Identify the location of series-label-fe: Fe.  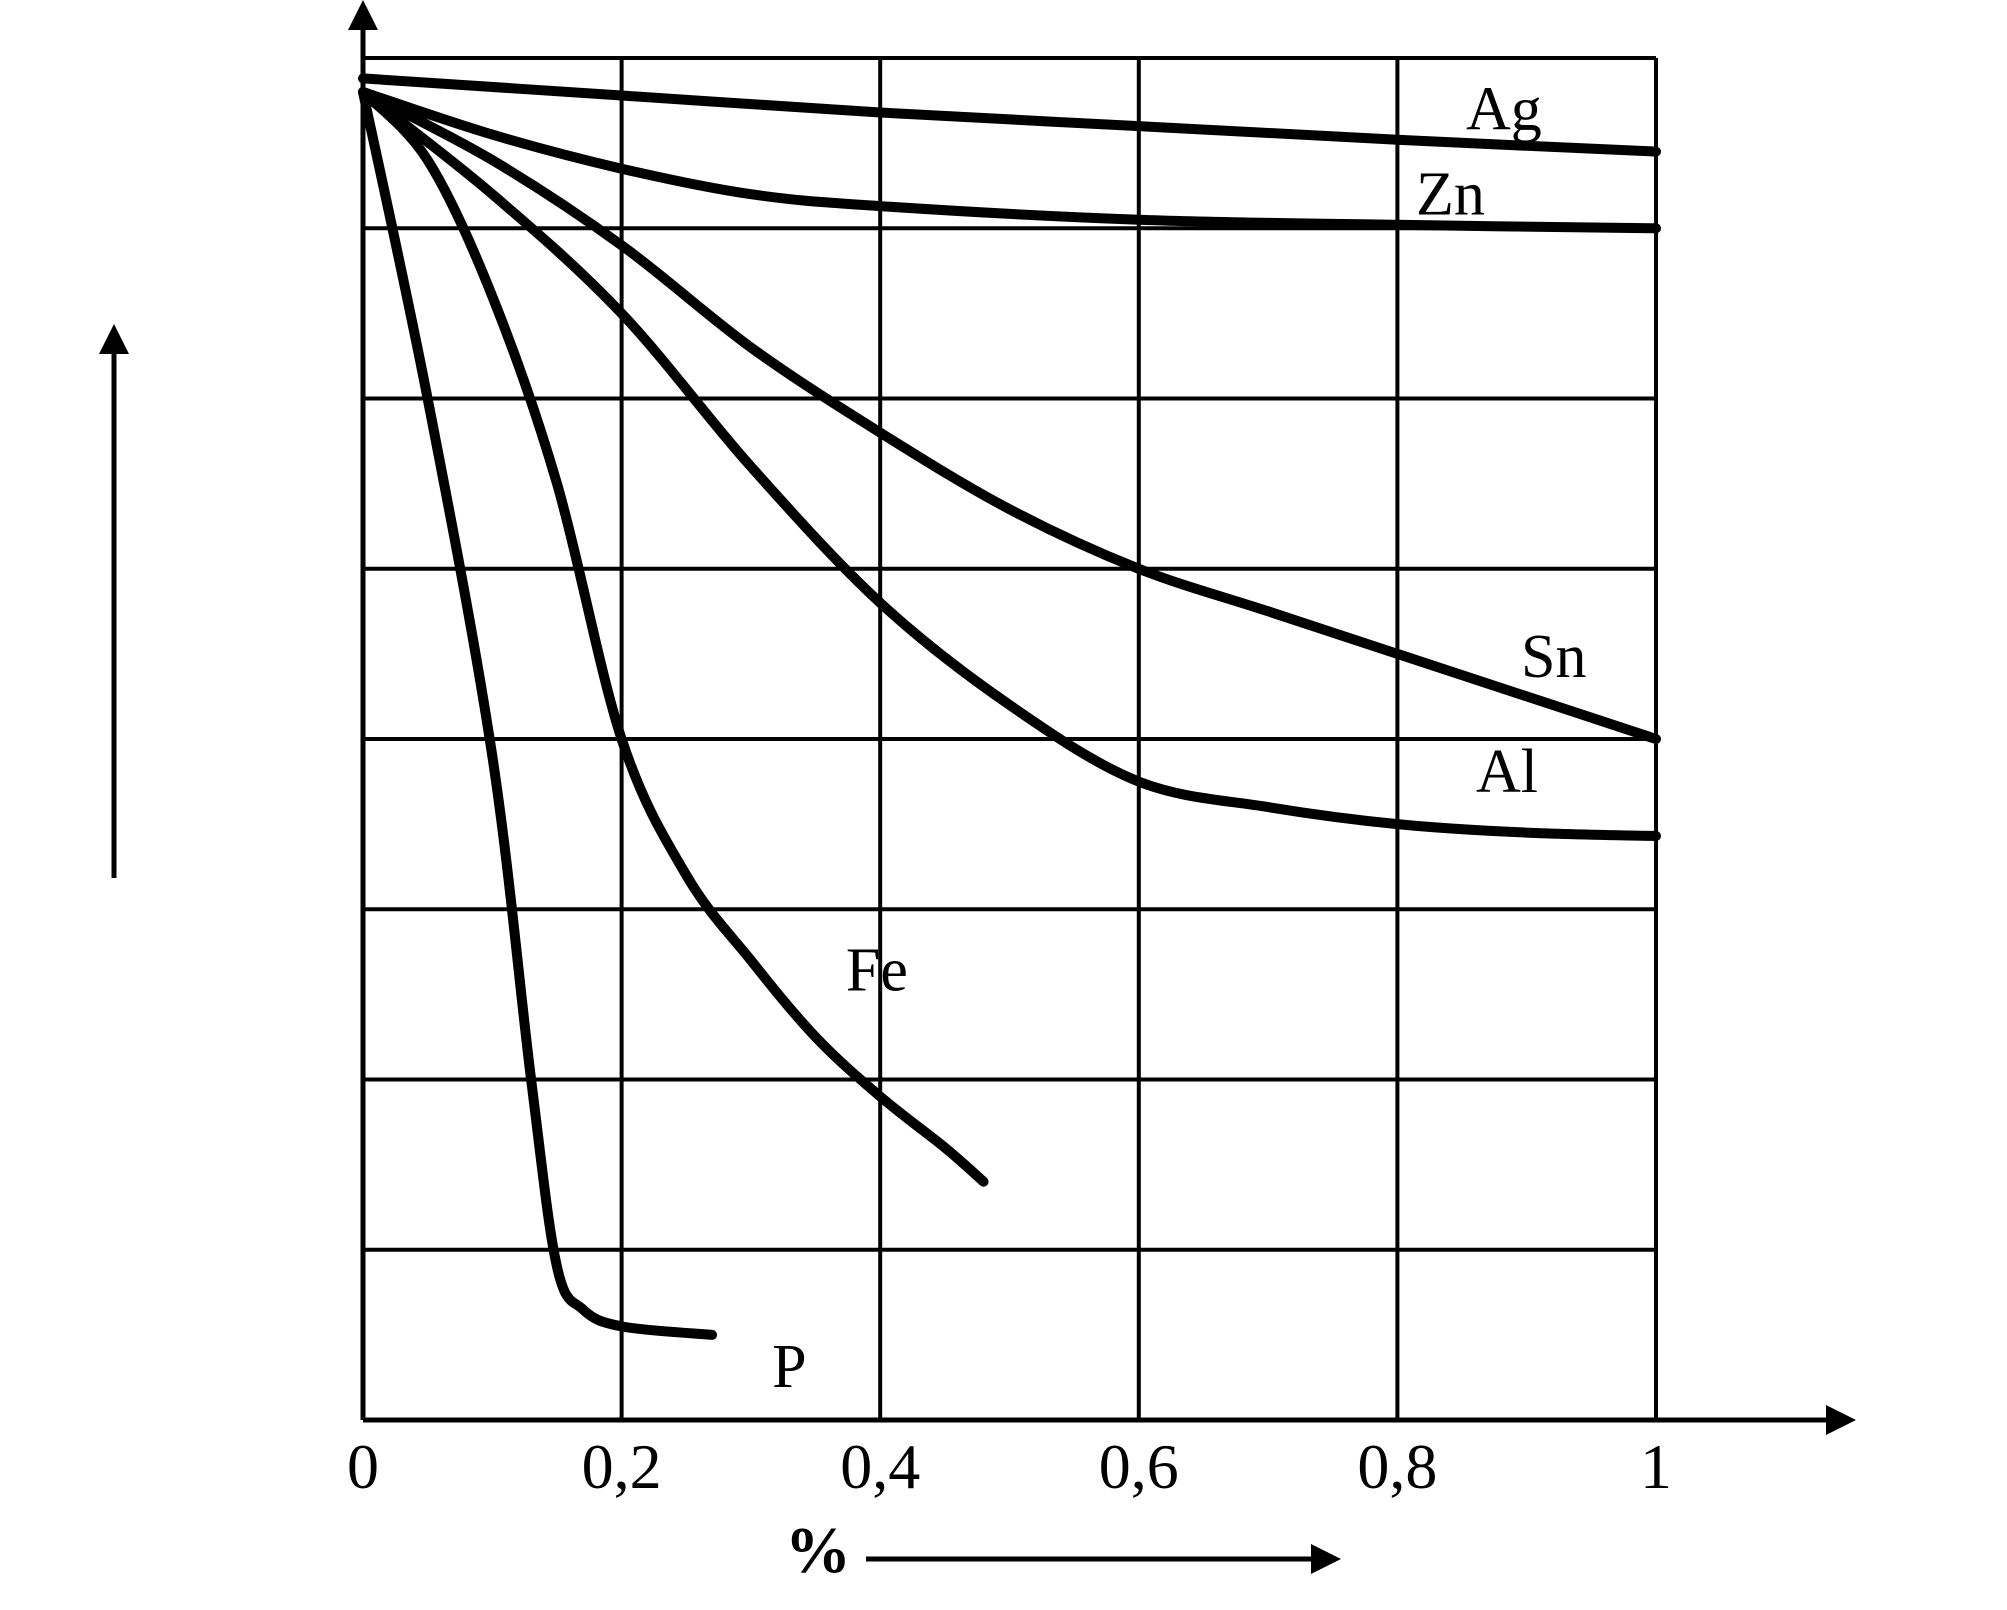
(877, 970).